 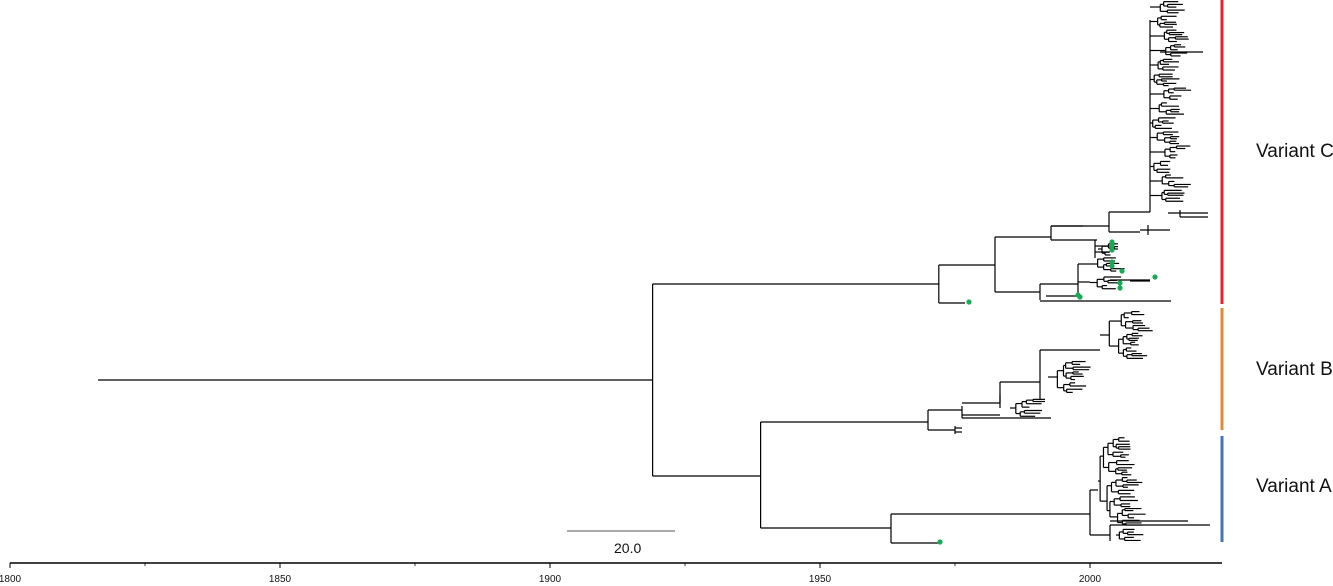 I want to click on sample-markers, so click(x=1047, y=392).